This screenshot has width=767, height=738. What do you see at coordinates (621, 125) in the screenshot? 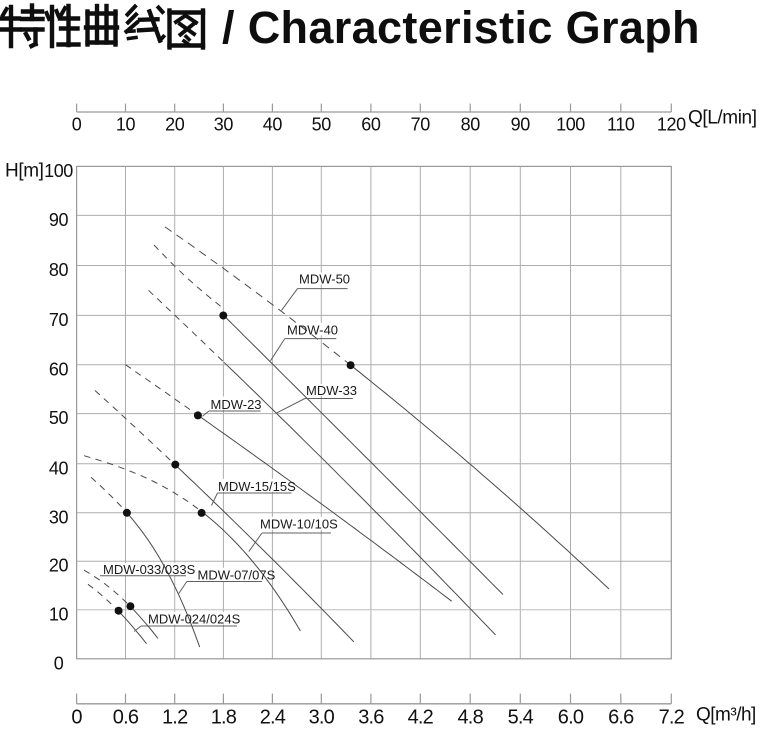
I see `svg-text: 110` at bounding box center [621, 125].